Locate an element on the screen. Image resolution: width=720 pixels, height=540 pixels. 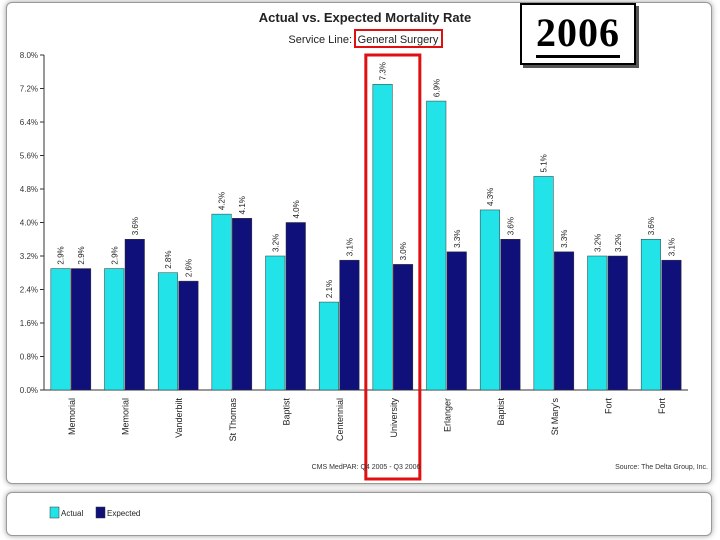
x-tick-label-2: Vanderbilt is located at coordinates (179, 418).